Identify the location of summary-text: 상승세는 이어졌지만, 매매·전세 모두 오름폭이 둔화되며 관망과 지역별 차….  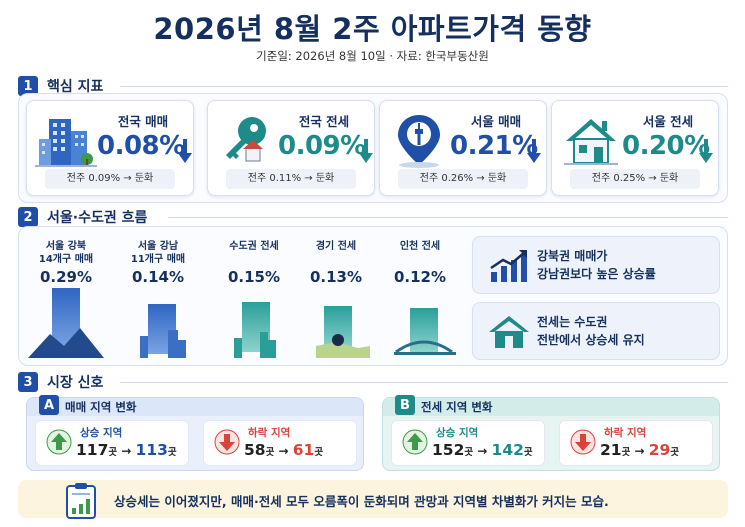
(361, 501).